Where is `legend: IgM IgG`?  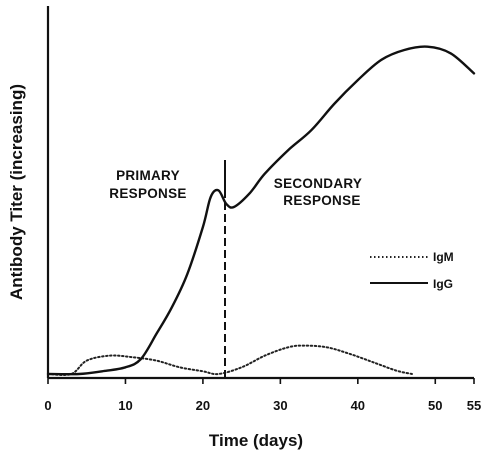 legend: IgM IgG is located at coordinates (412, 270).